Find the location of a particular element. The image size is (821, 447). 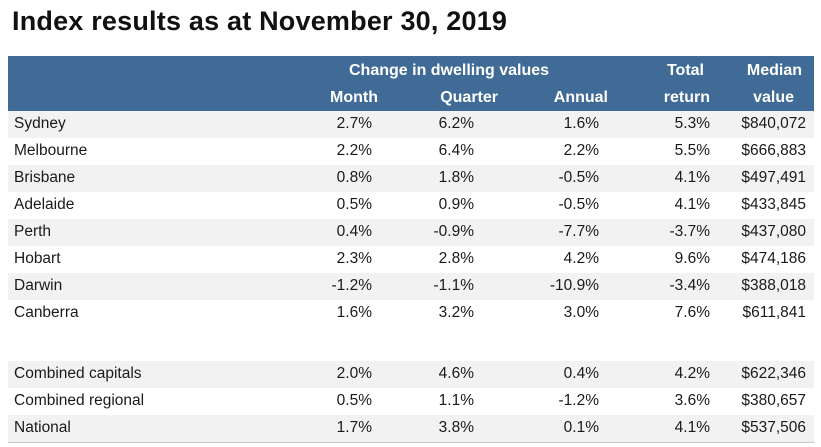

header-quarter: Quarter is located at coordinates (469, 97).